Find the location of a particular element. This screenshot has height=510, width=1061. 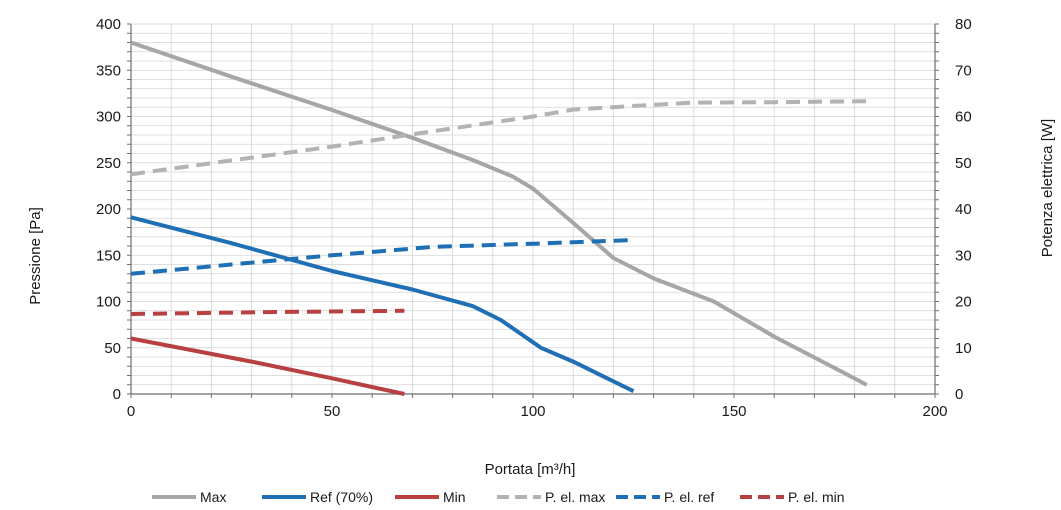

y-axis-title: Pressione [Pa] is located at coordinates (35, 256).